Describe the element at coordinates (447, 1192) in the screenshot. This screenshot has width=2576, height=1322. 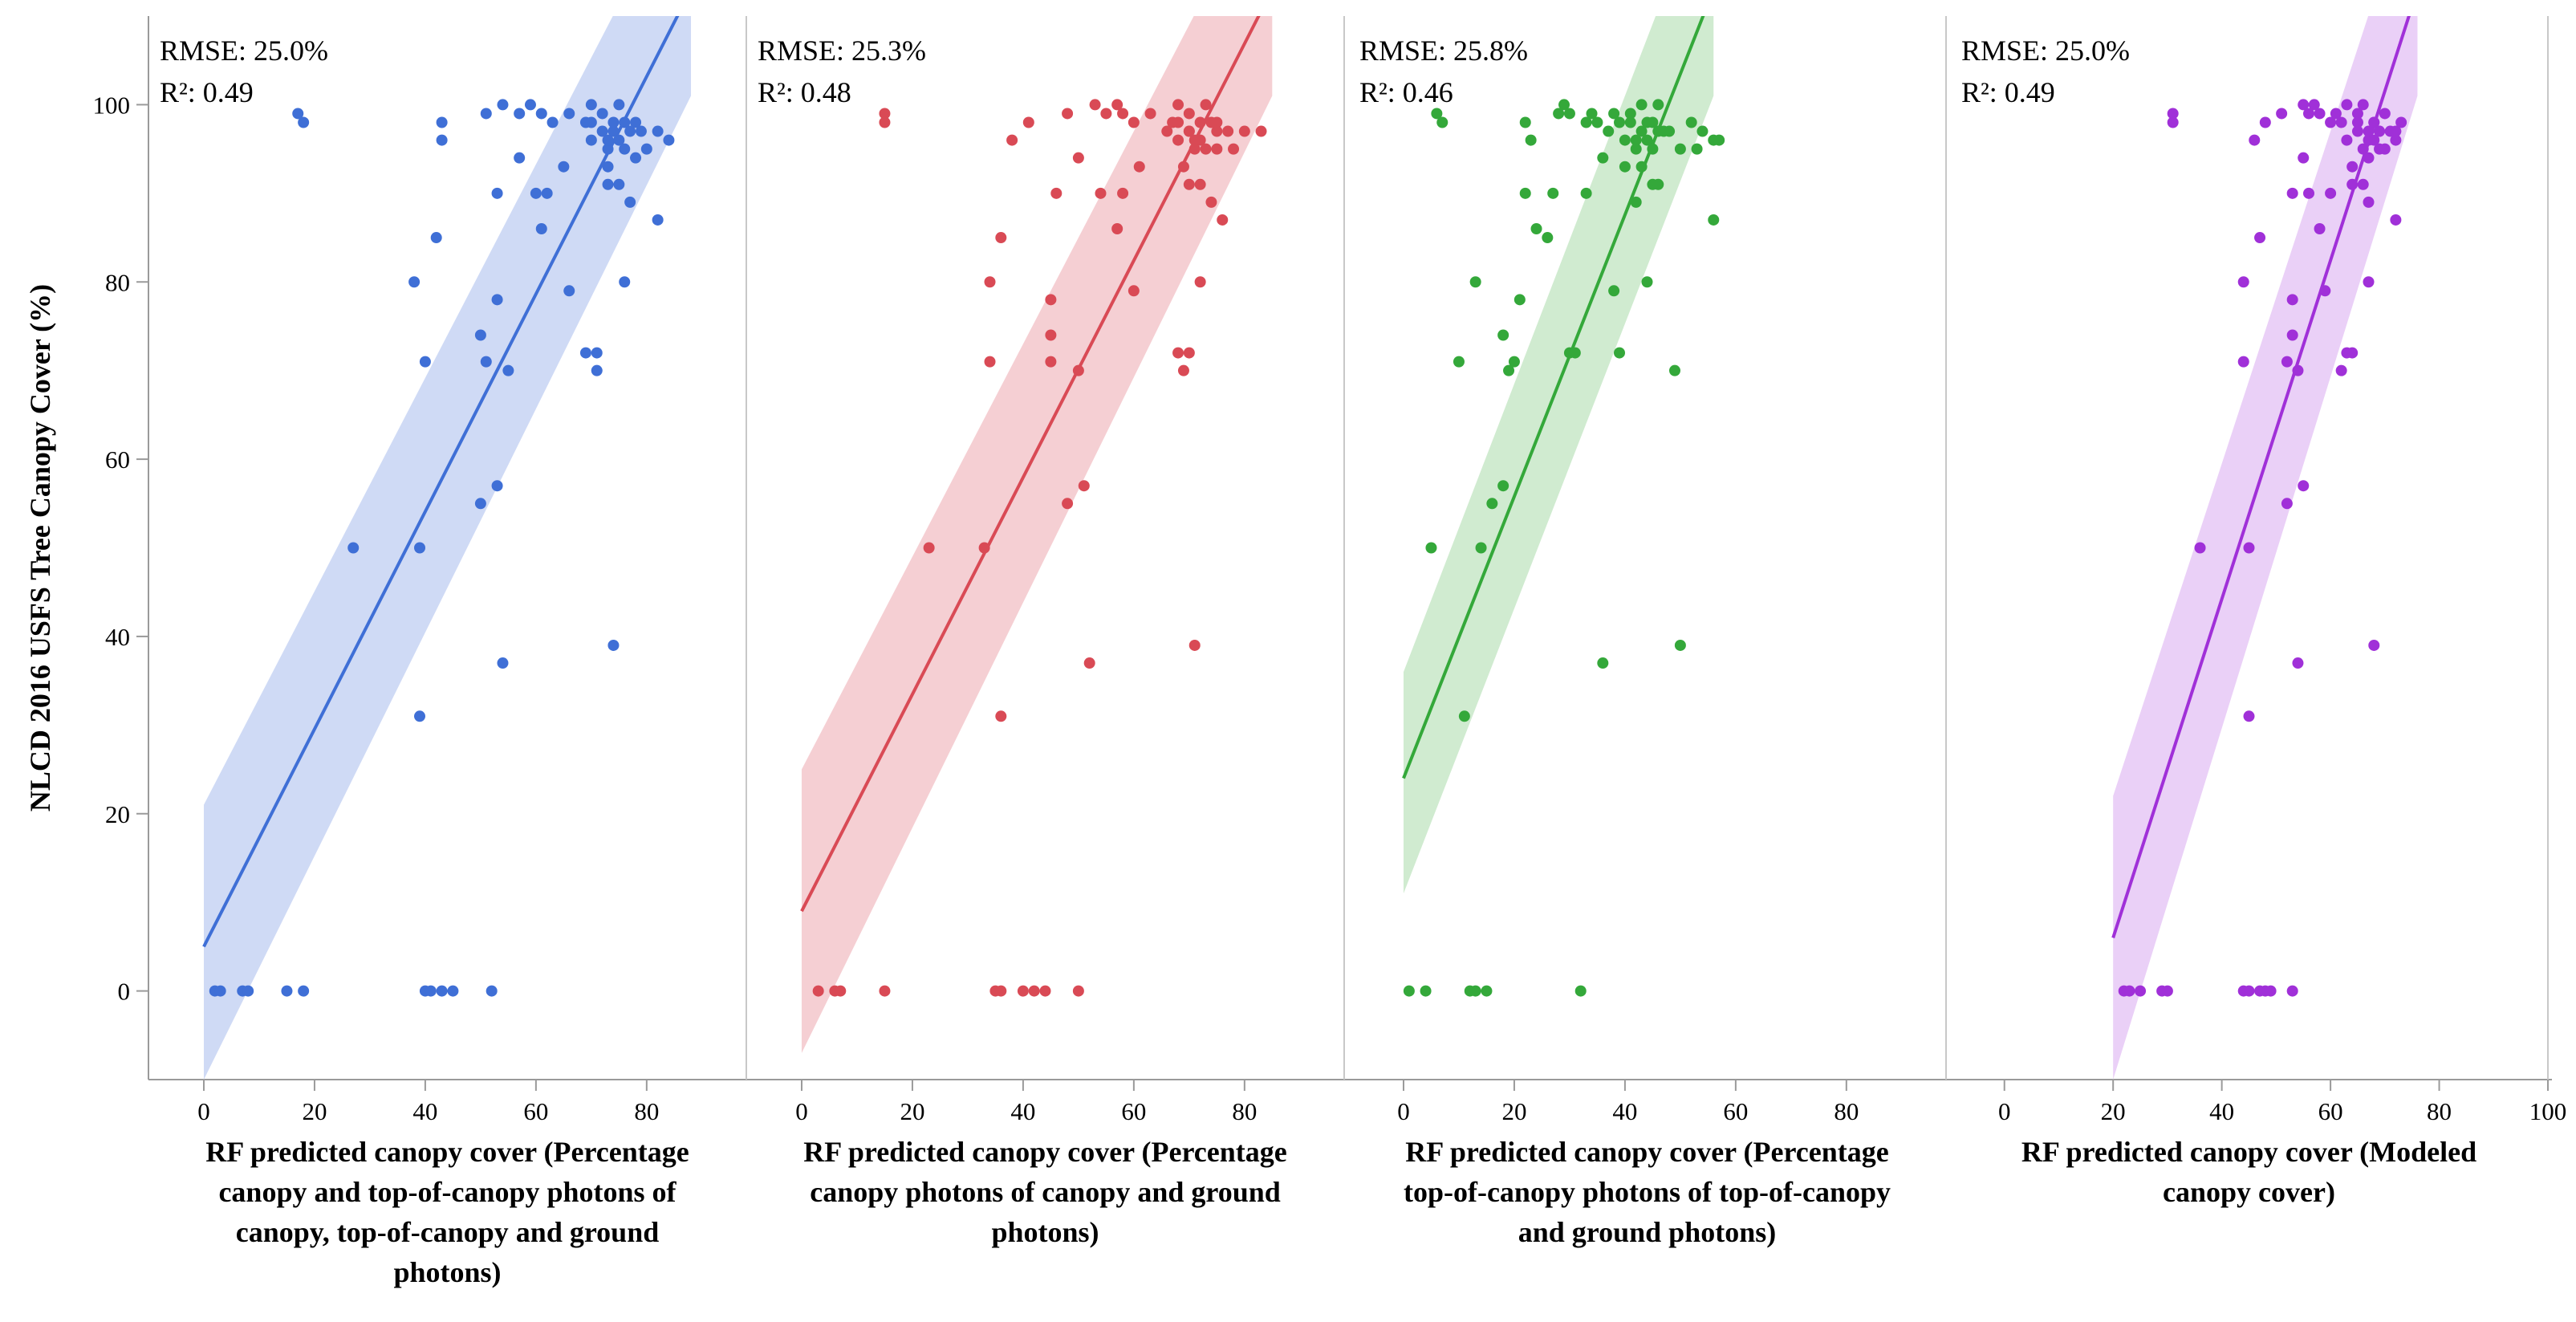
I see `x-axis-label-line: canopy and top-of-canopy photons of` at that location.